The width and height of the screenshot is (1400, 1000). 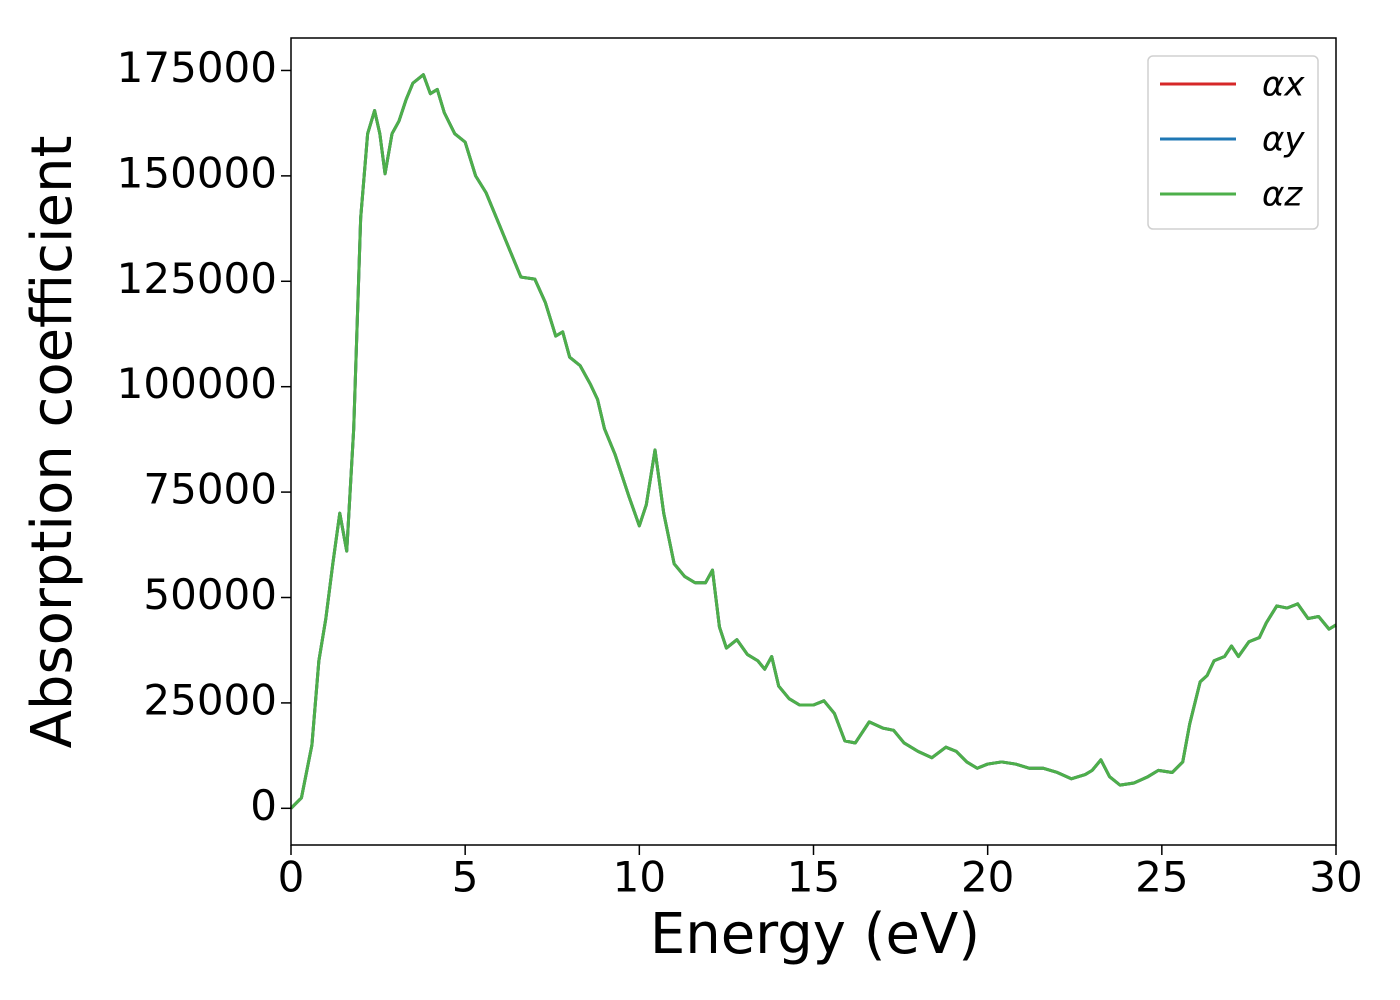 I want to click on x-tick-label: 20, so click(x=987, y=877).